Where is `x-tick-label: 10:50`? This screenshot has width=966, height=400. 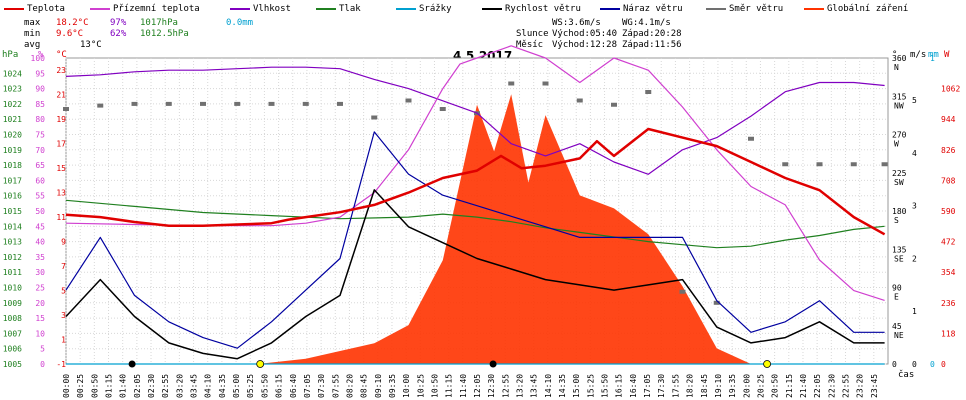 x-tick-label: 10:50 is located at coordinates (434, 386).